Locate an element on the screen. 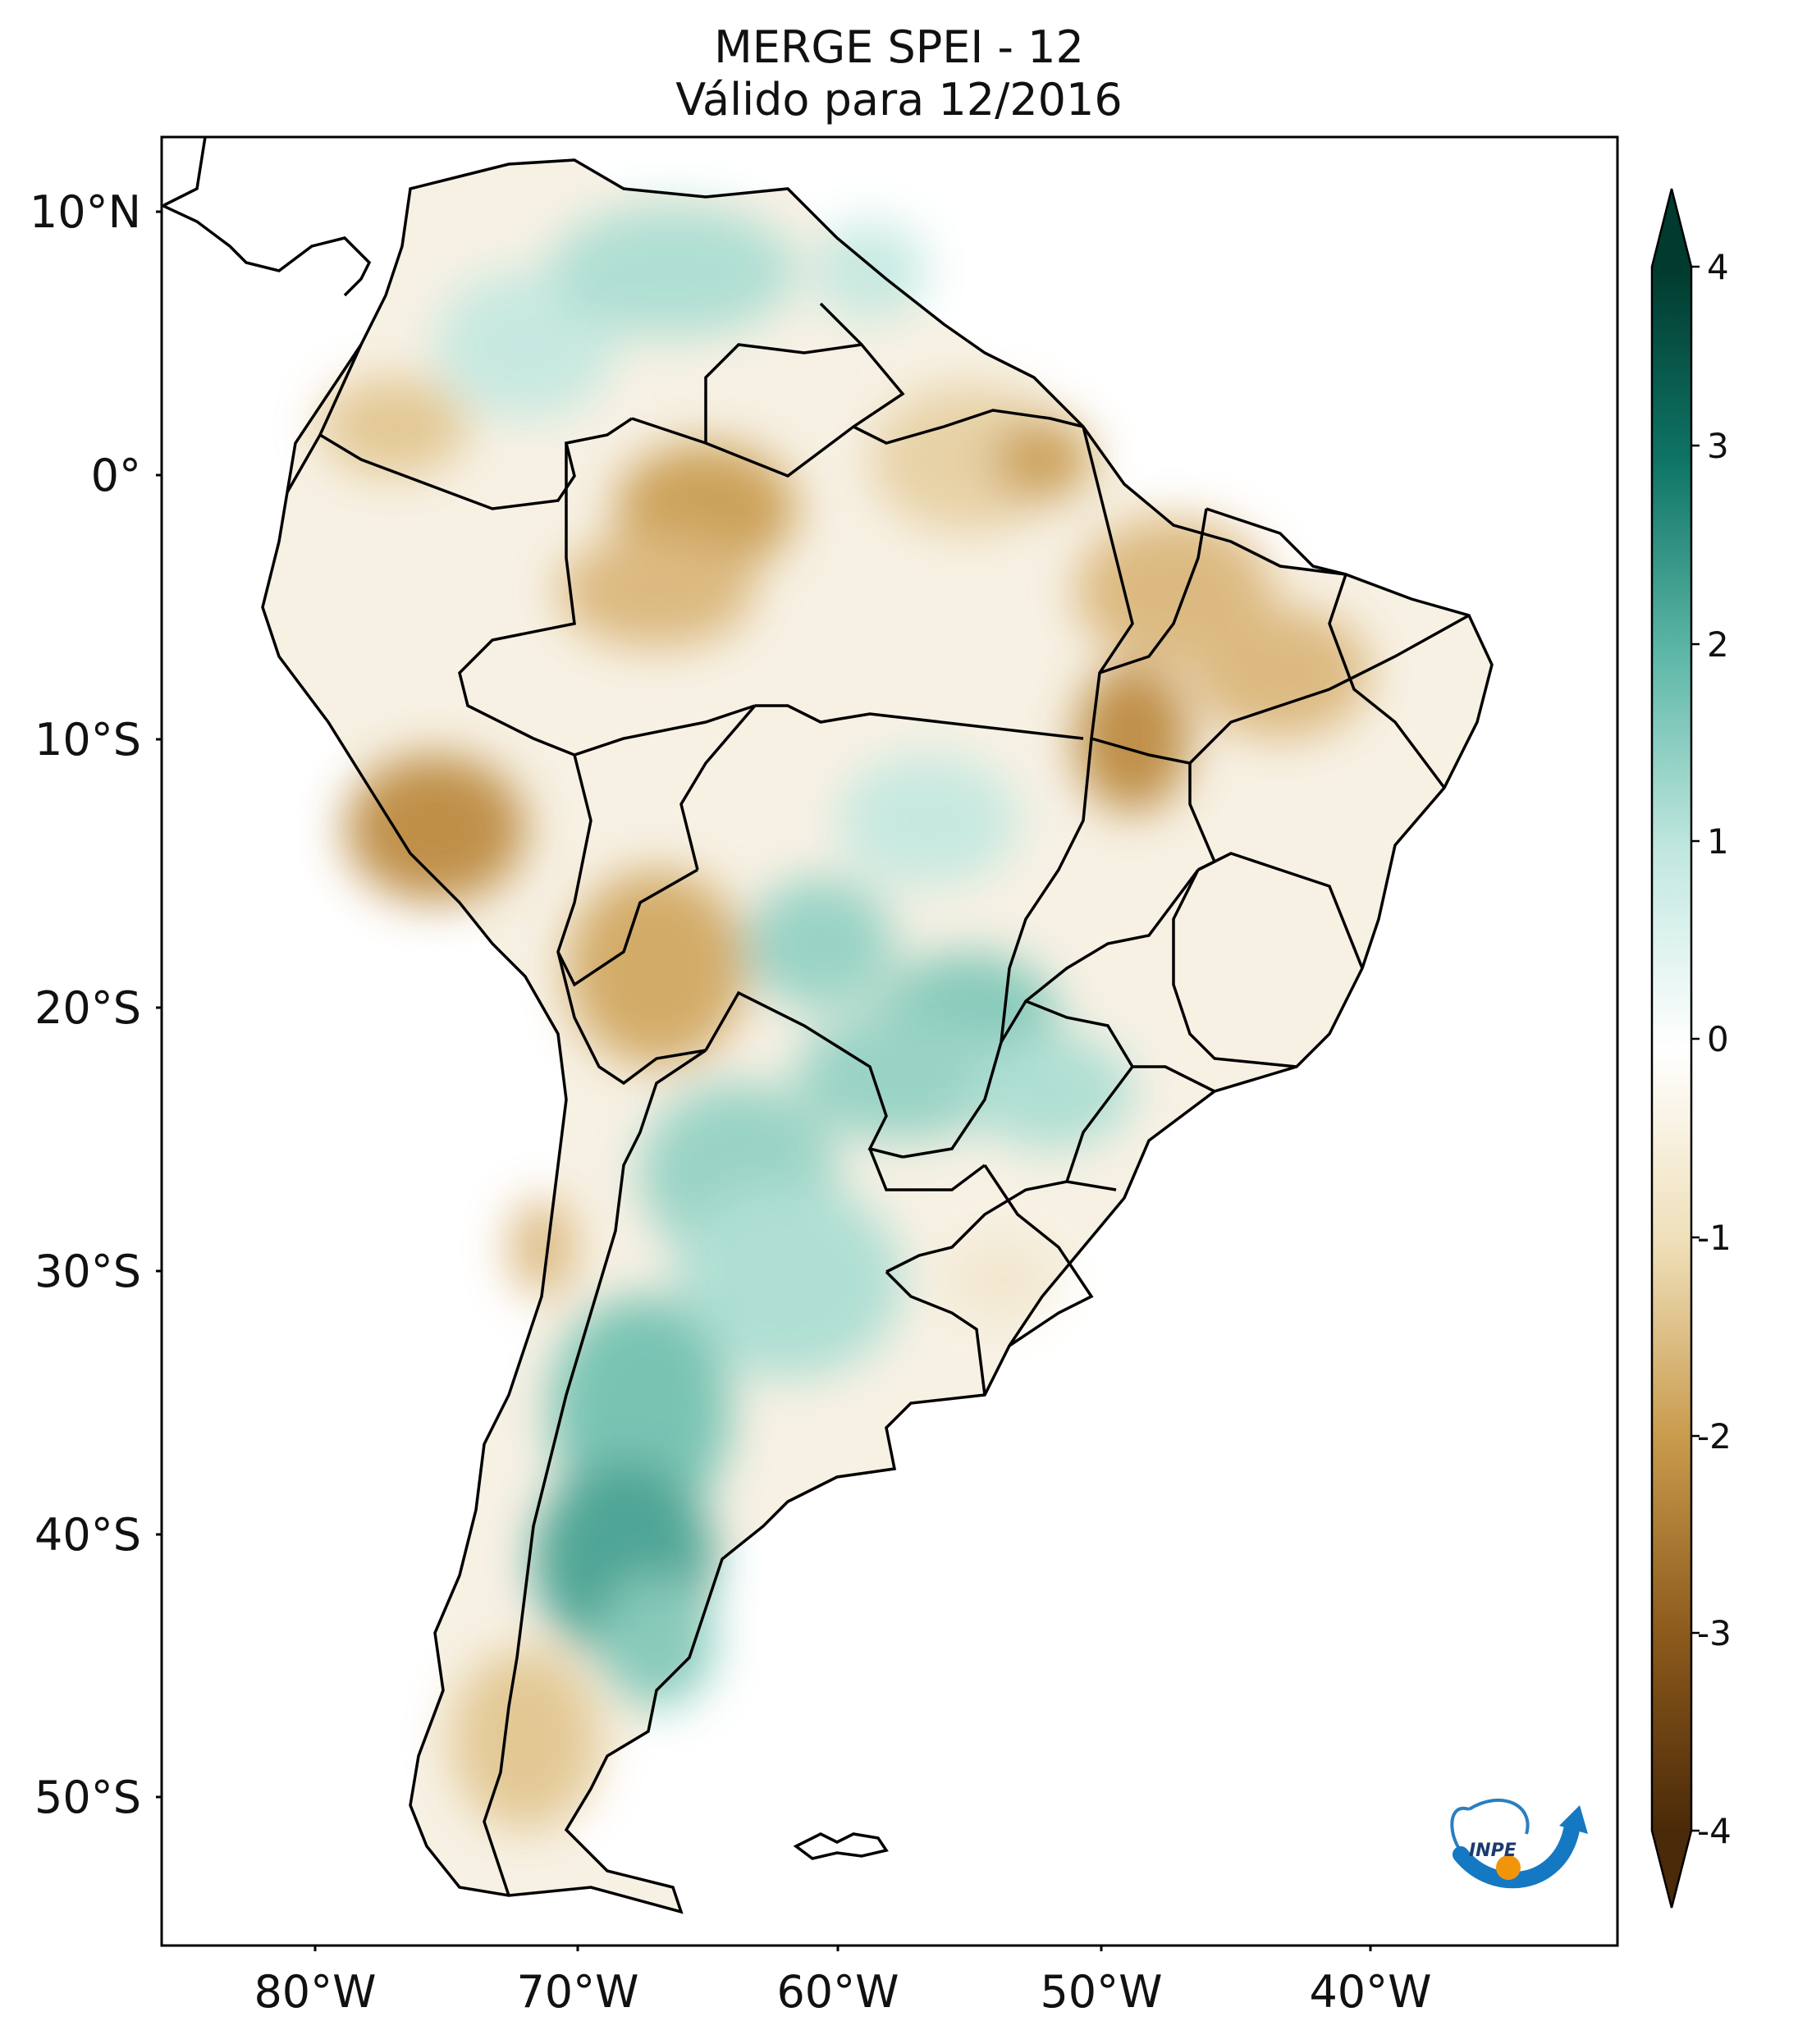 This screenshot has height=2044, width=1798. lon-label-50w: 50°W is located at coordinates (1101, 1992).